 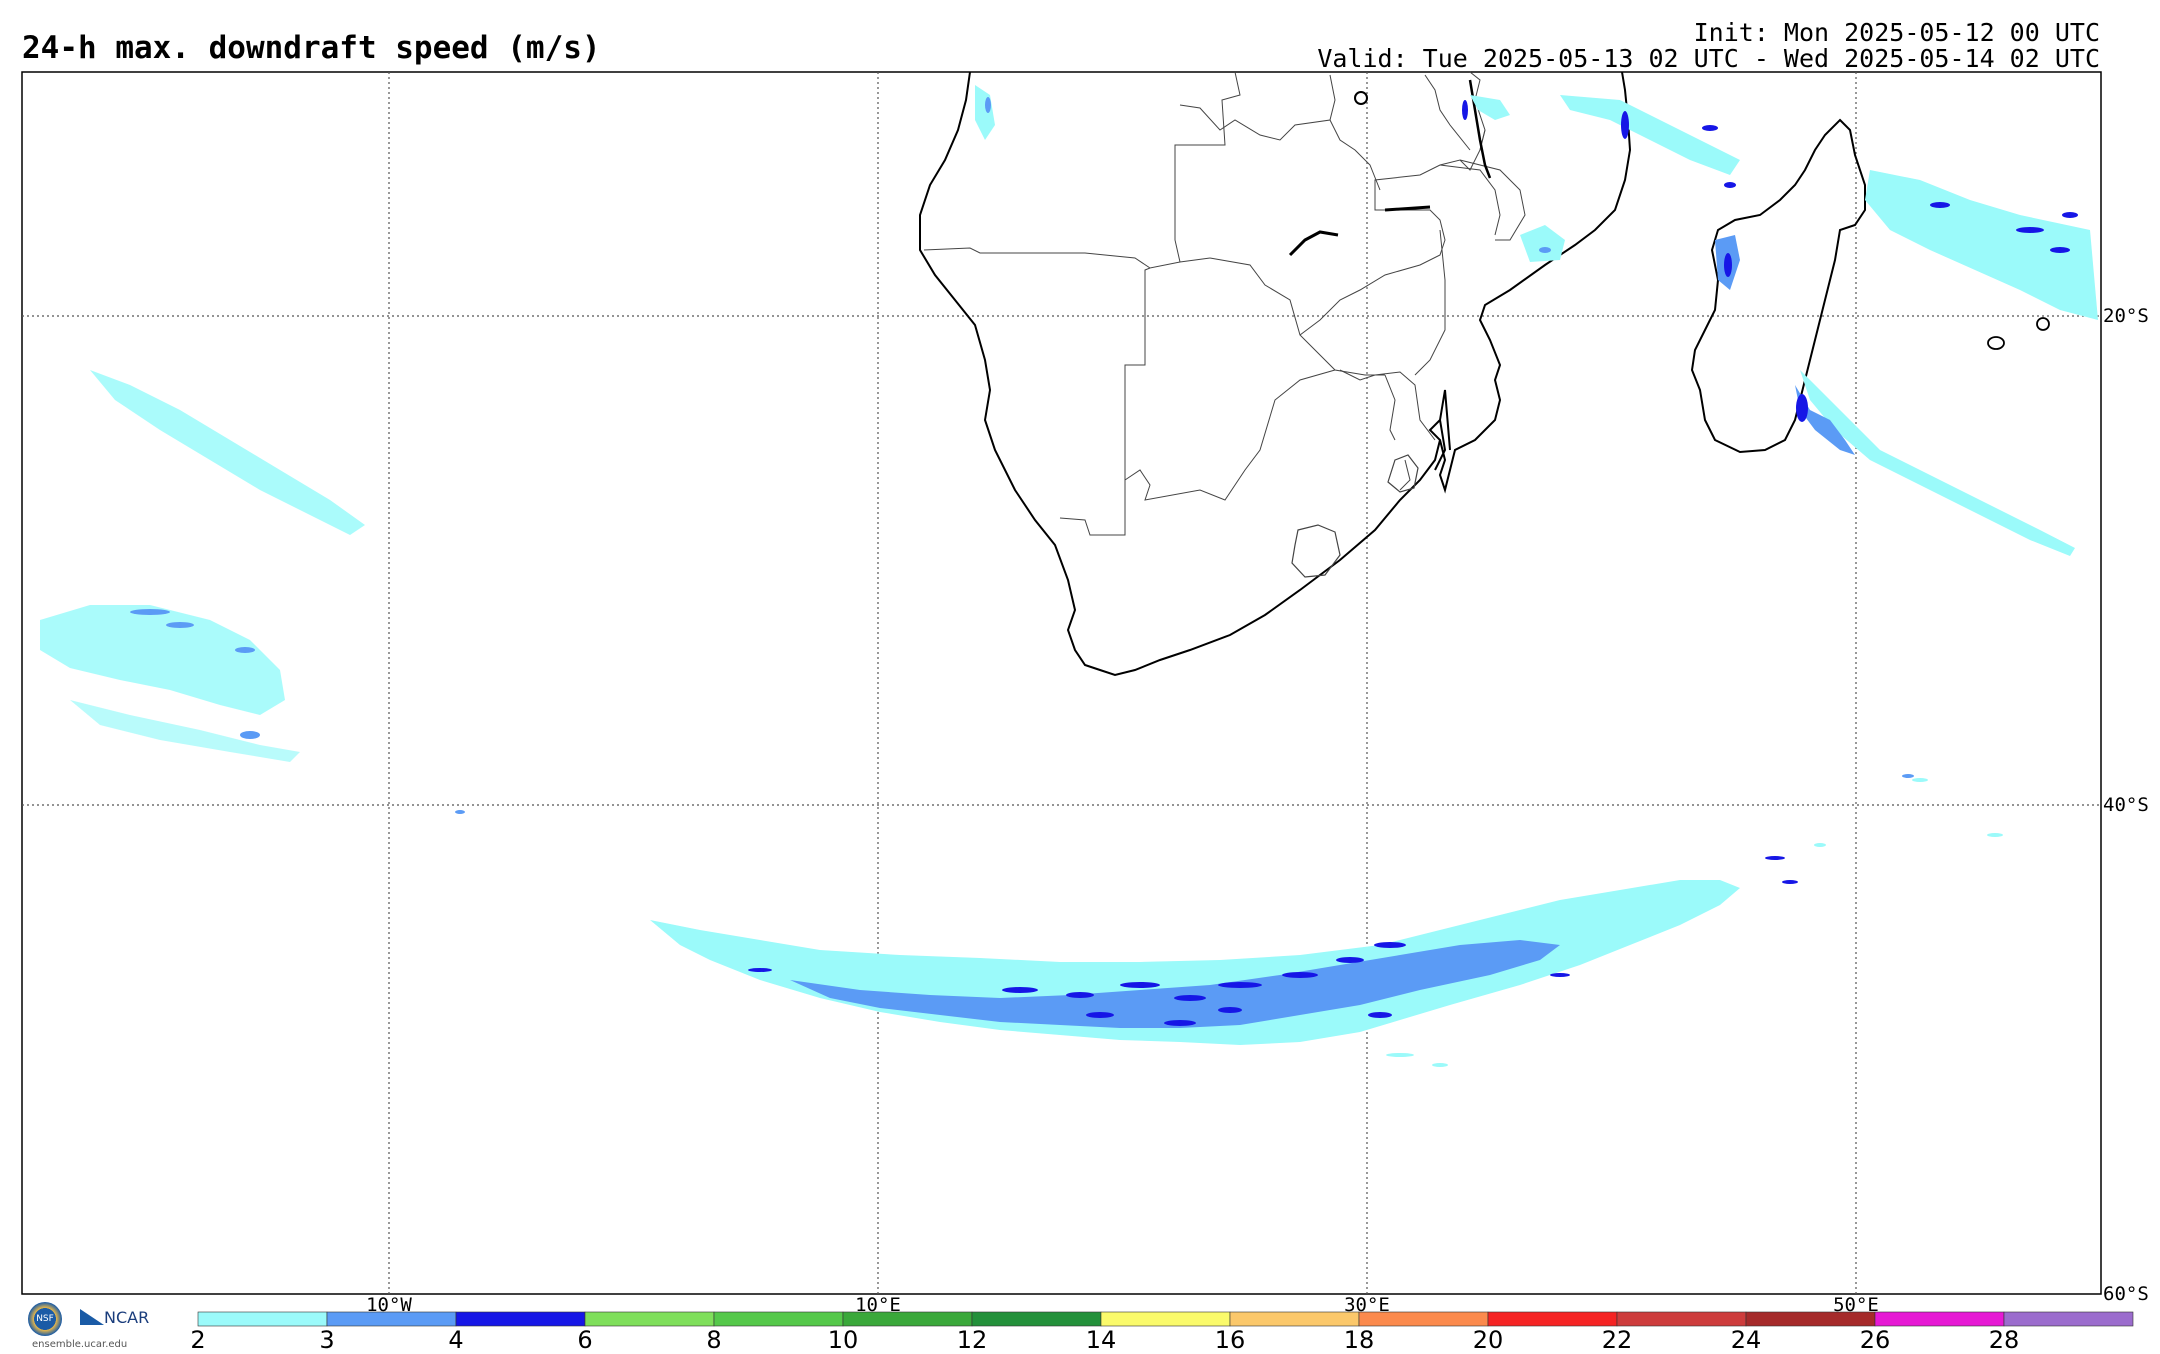 What do you see at coordinates (1778, 286) in the screenshot?
I see `madagascar-coastline` at bounding box center [1778, 286].